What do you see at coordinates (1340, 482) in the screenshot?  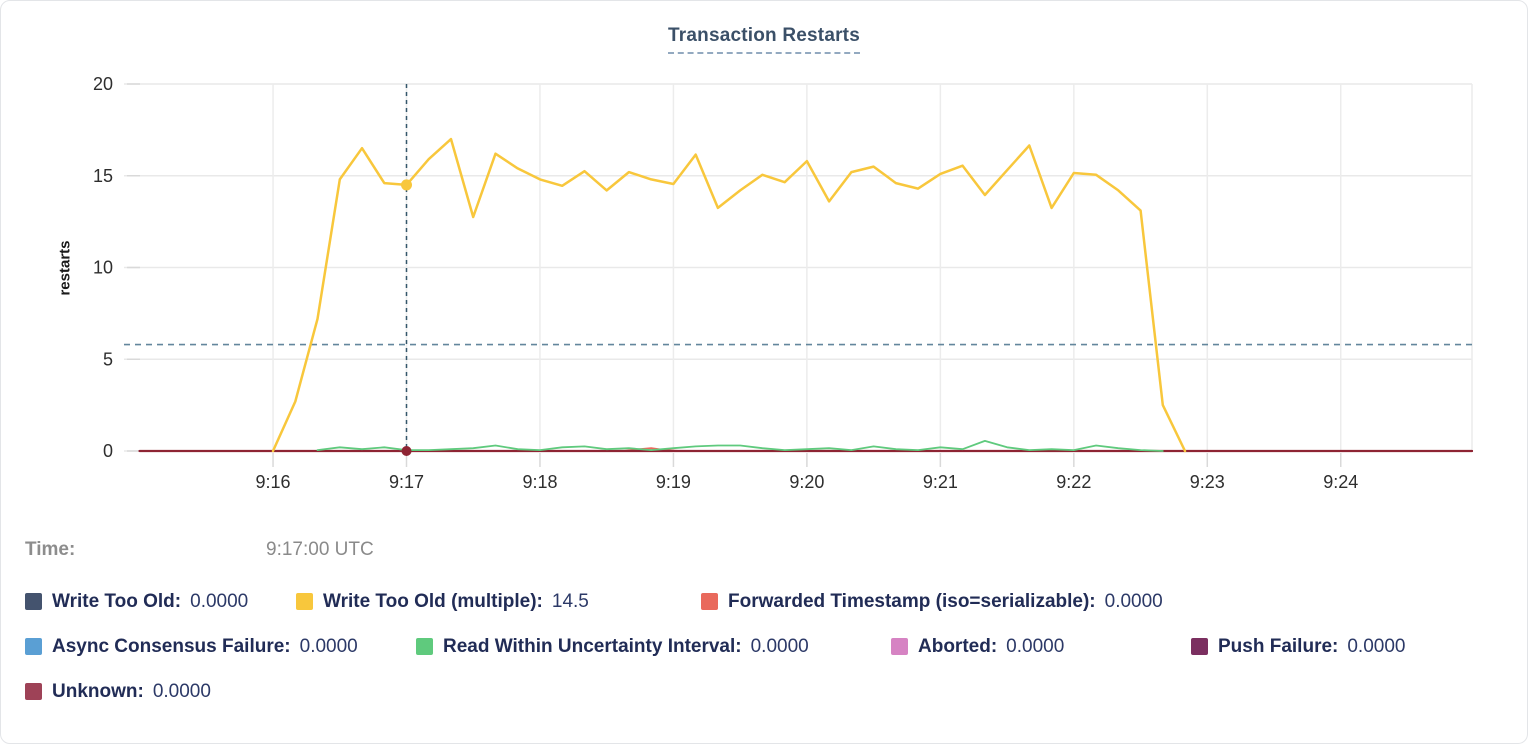 I see `x-tick-label: 9:24` at bounding box center [1340, 482].